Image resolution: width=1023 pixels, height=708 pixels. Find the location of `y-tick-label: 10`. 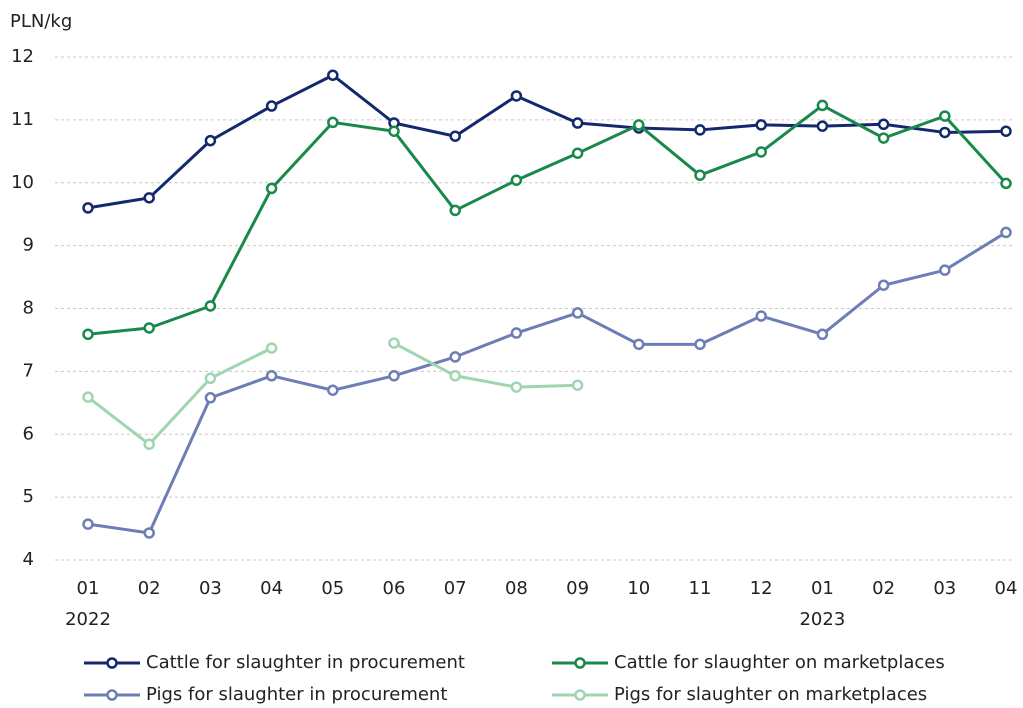

y-tick-label: 10 is located at coordinates (22, 182).